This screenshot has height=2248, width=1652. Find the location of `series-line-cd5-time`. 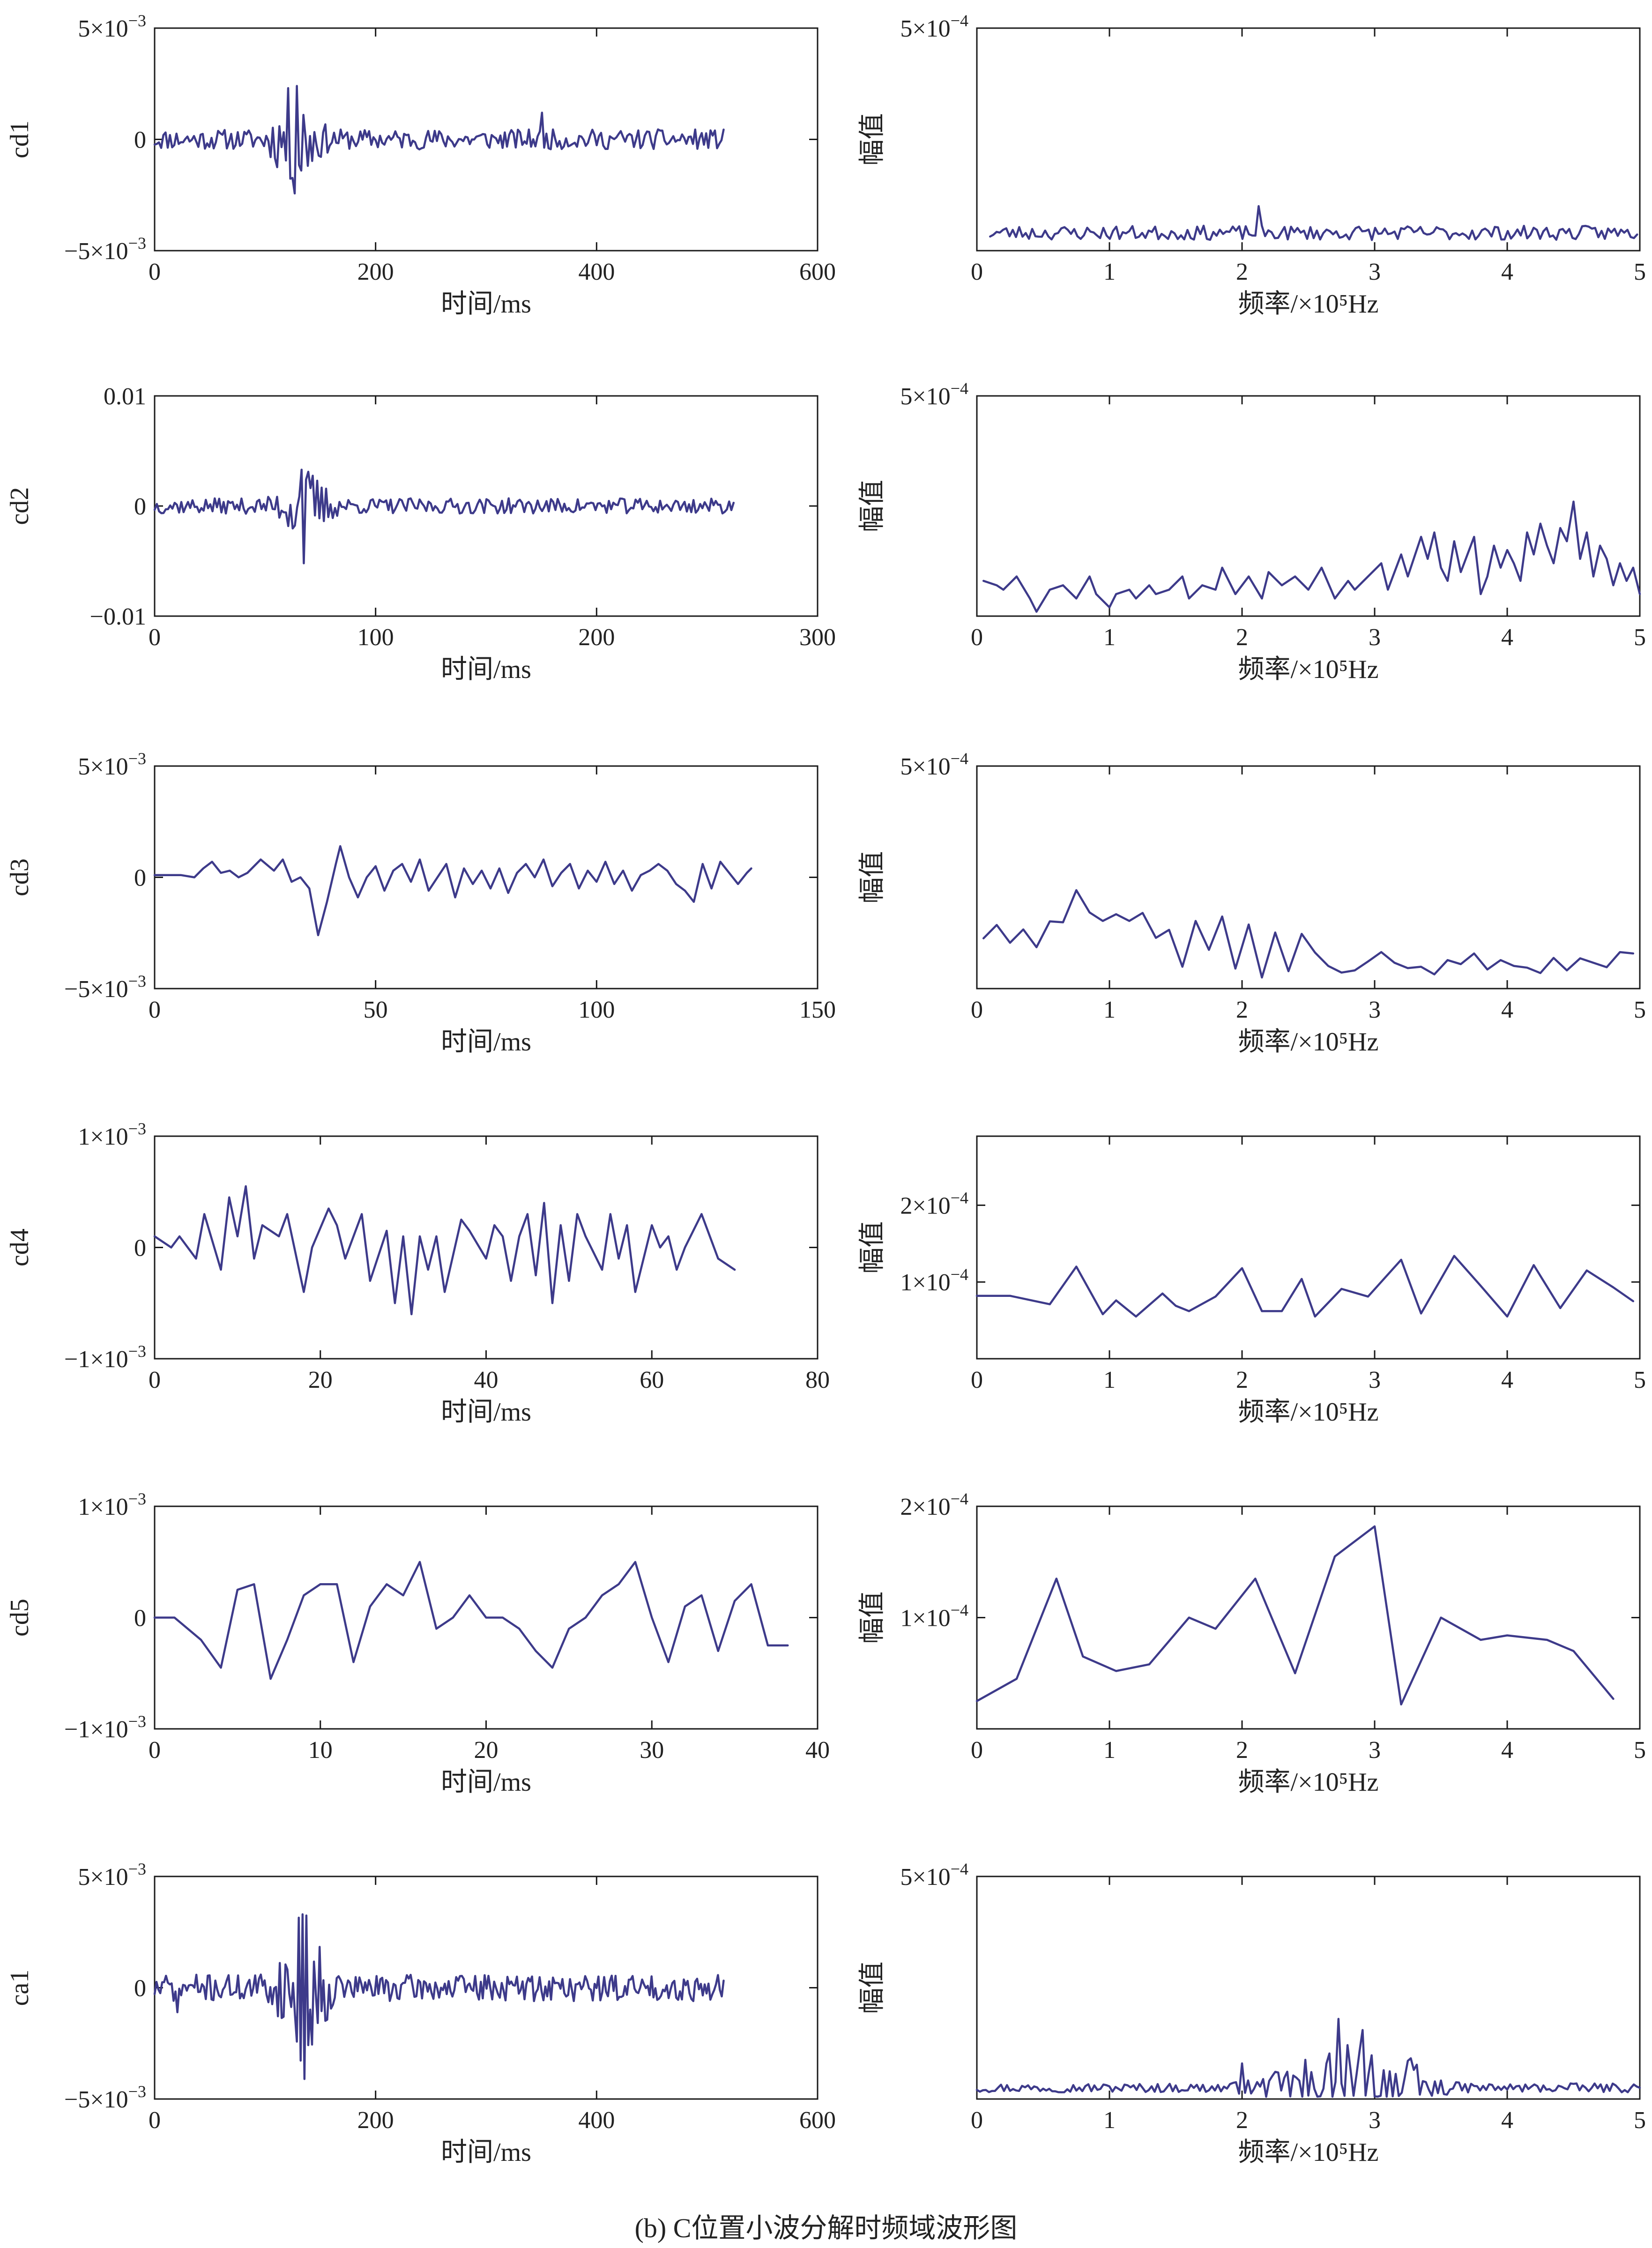

series-line-cd5-time is located at coordinates (471, 1620).